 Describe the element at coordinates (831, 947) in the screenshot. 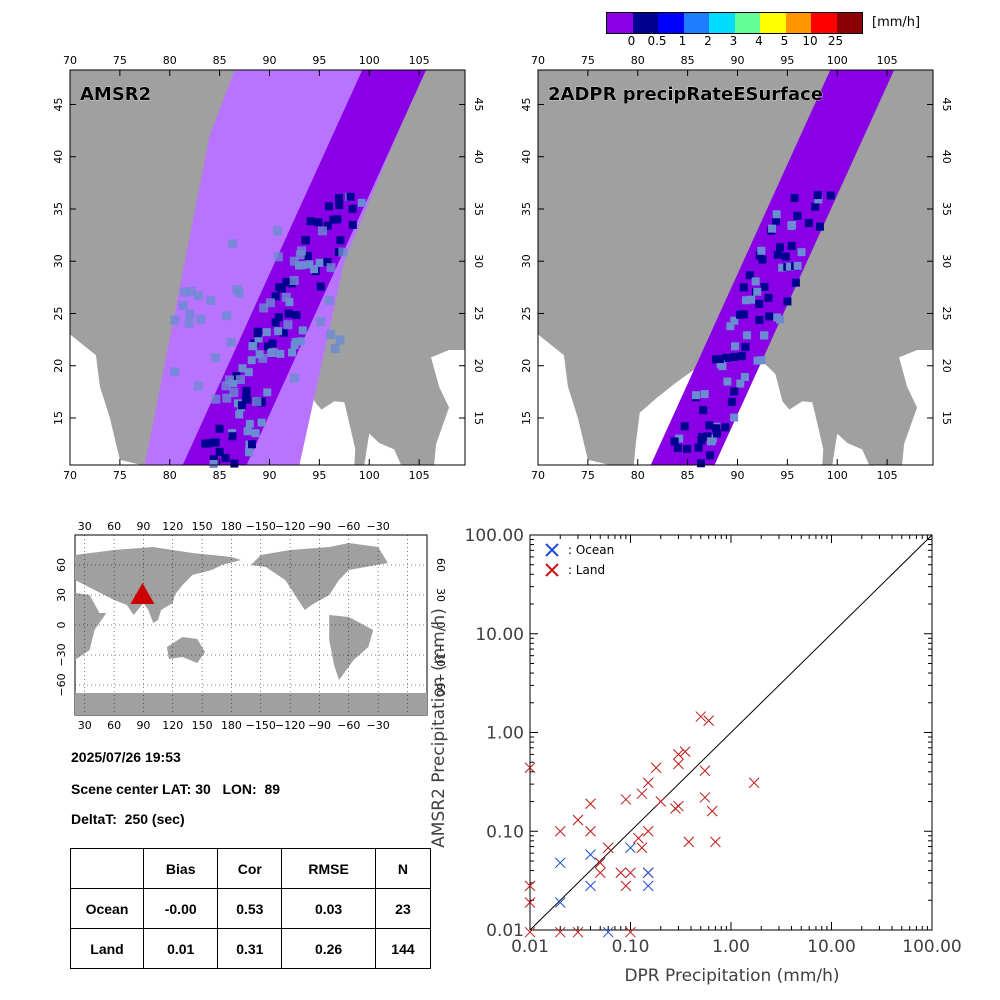

I see `x-tick-label: 10.00` at that location.